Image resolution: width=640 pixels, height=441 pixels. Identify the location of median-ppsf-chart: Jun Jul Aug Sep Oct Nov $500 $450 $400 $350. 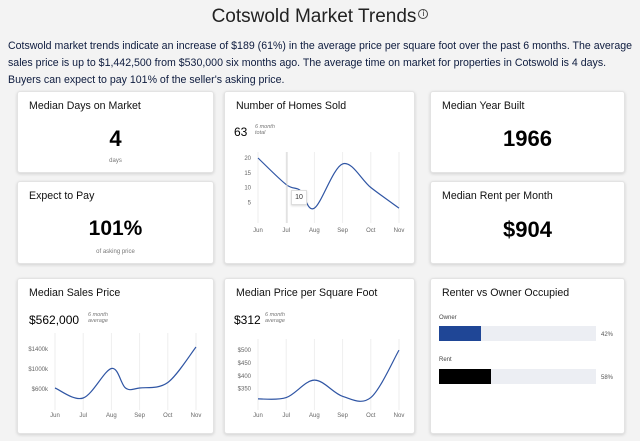
(321, 379).